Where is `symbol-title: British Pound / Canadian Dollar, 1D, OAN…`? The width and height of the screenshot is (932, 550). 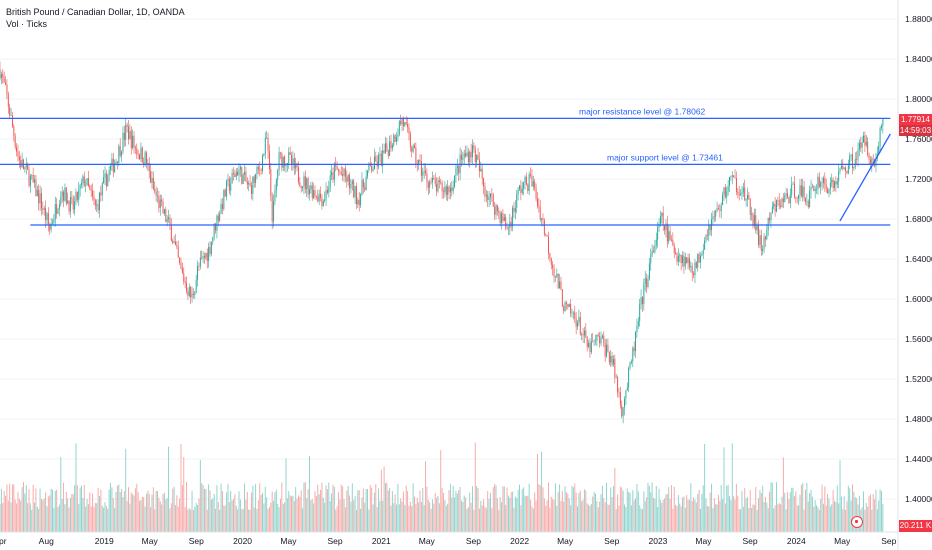 symbol-title: British Pound / Canadian Dollar, 1D, OAN… is located at coordinates (95, 12).